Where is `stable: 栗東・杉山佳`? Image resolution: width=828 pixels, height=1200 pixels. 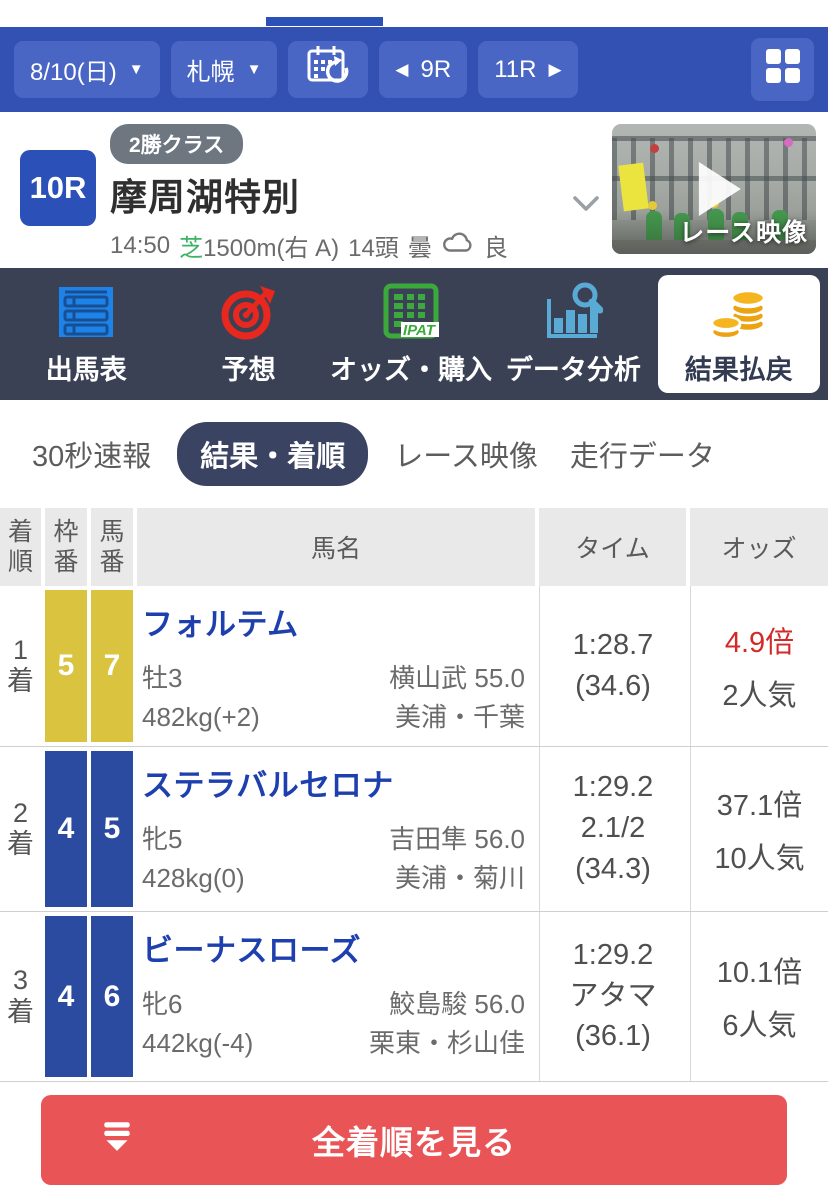 stable: 栗東・杉山佳 is located at coordinates (446, 1043).